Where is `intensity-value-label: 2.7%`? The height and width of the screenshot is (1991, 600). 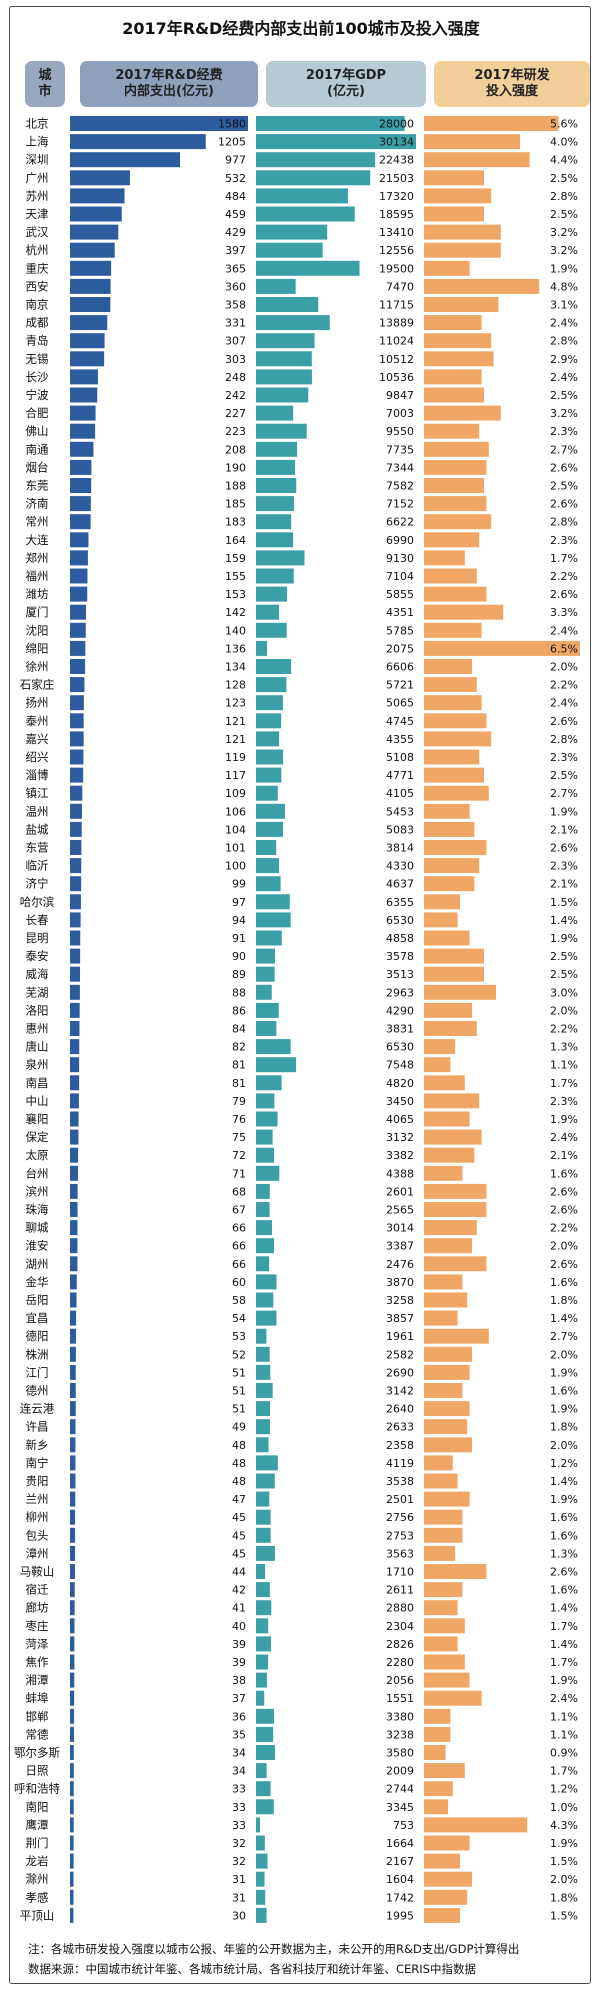
intensity-value-label: 2.7% is located at coordinates (564, 793).